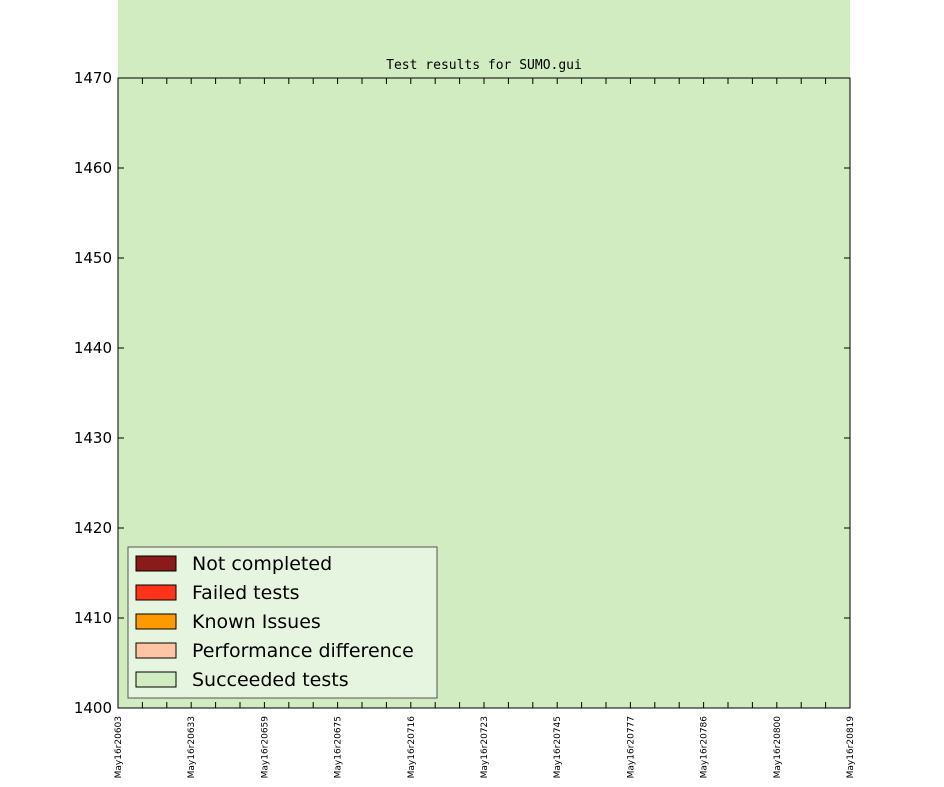  What do you see at coordinates (93, 168) in the screenshot?
I see `y-tick-label: 1460` at bounding box center [93, 168].